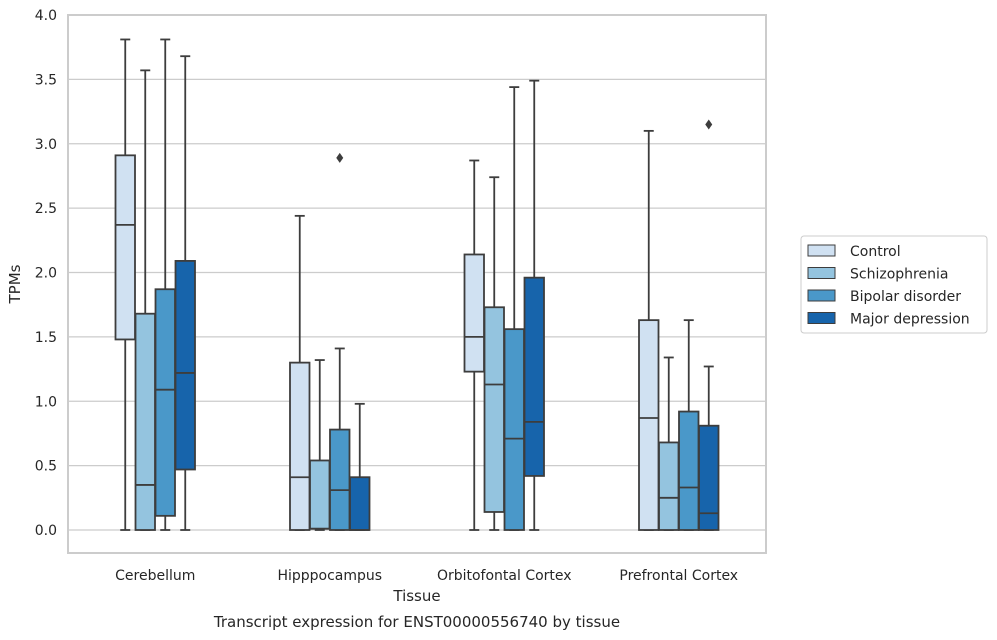  Describe the element at coordinates (46, 402) in the screenshot. I see `y-tick-label: 1.0` at that location.